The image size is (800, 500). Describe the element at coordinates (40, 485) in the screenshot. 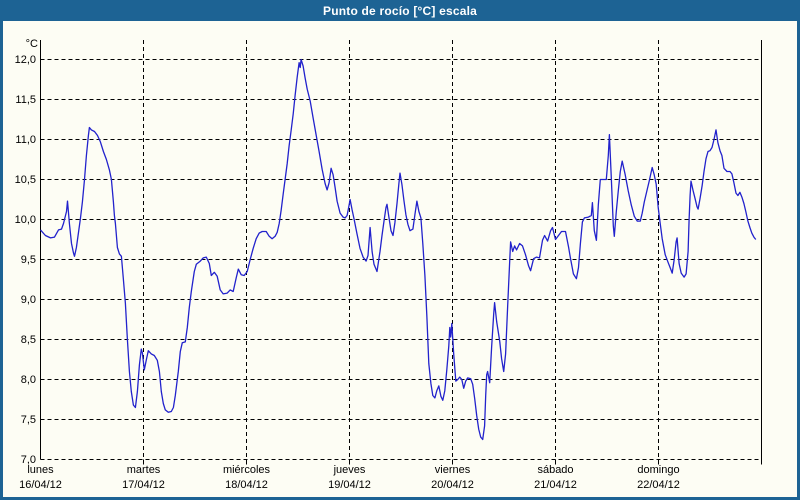

I see `x-day-date: 16/04/12` at that location.